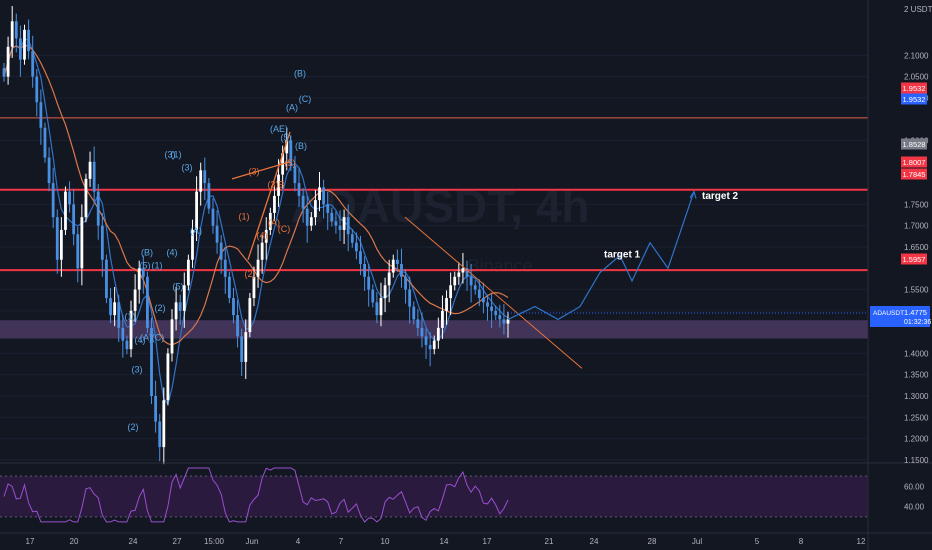  What do you see at coordinates (916, 417) in the screenshot?
I see `price-tick-label: 1.2500` at bounding box center [916, 417].